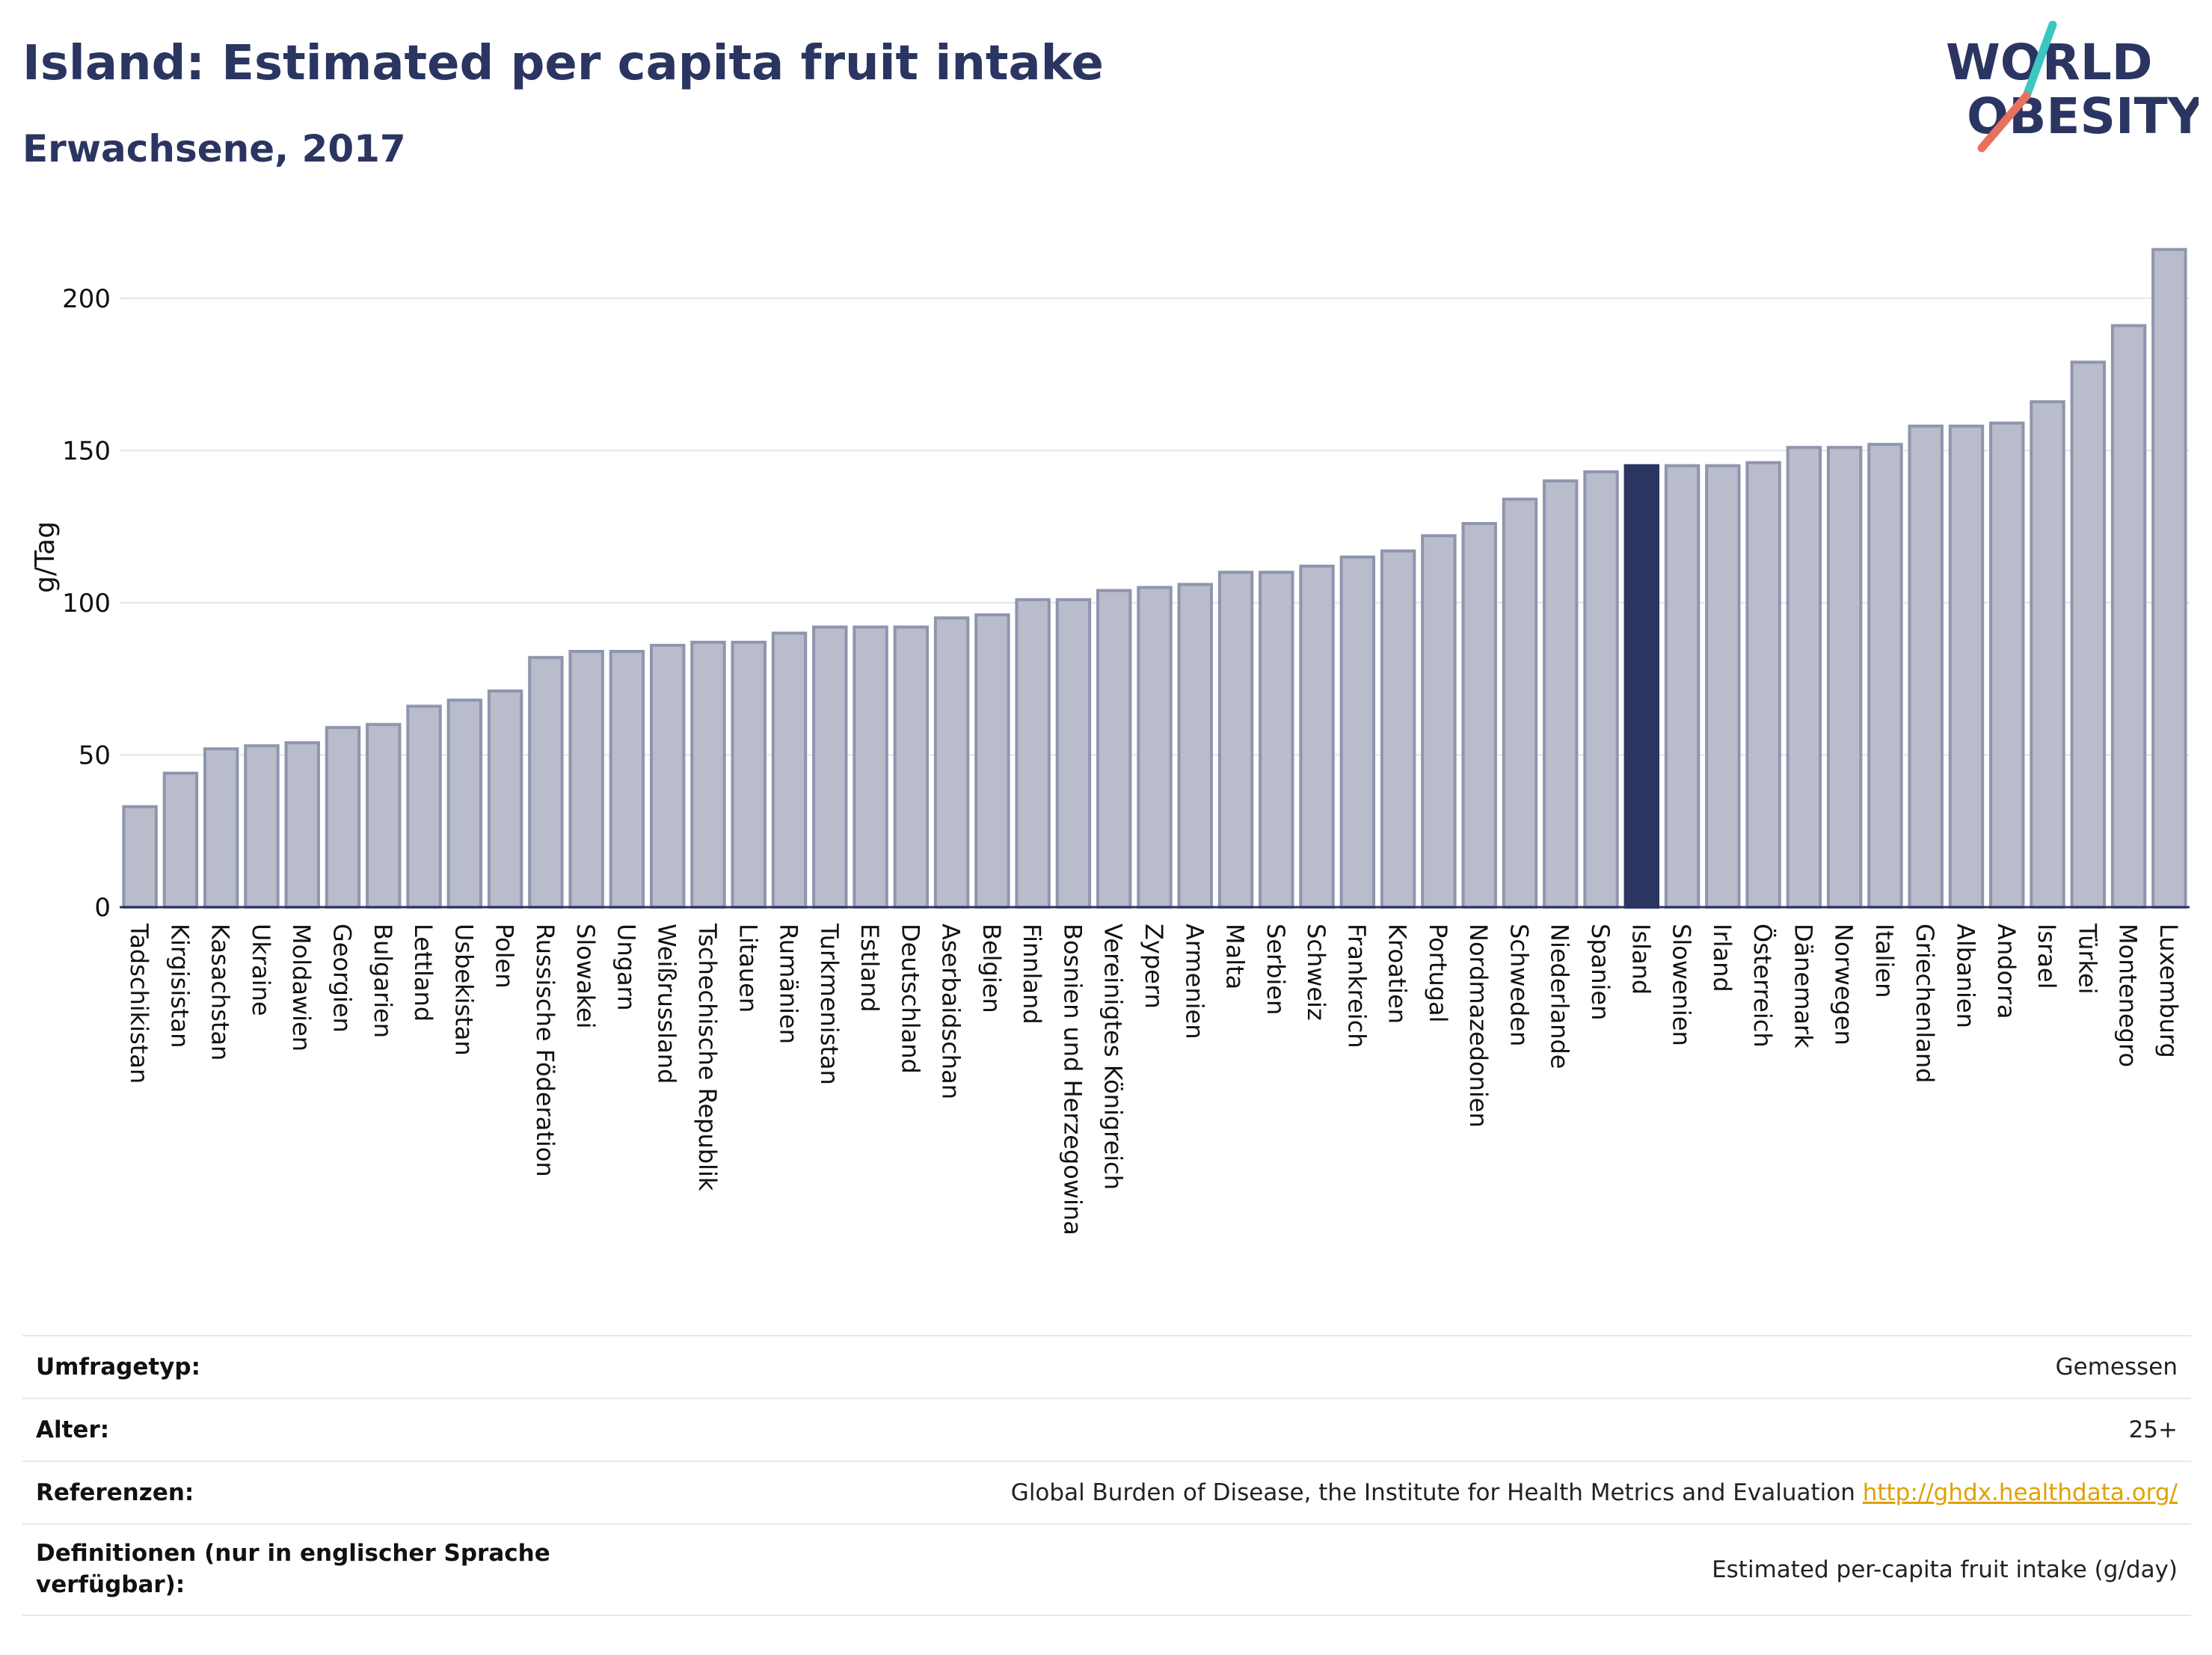 The width and height of the screenshot is (2212, 1655). Describe the element at coordinates (2007, 665) in the screenshot. I see `bar-andorra` at that location.